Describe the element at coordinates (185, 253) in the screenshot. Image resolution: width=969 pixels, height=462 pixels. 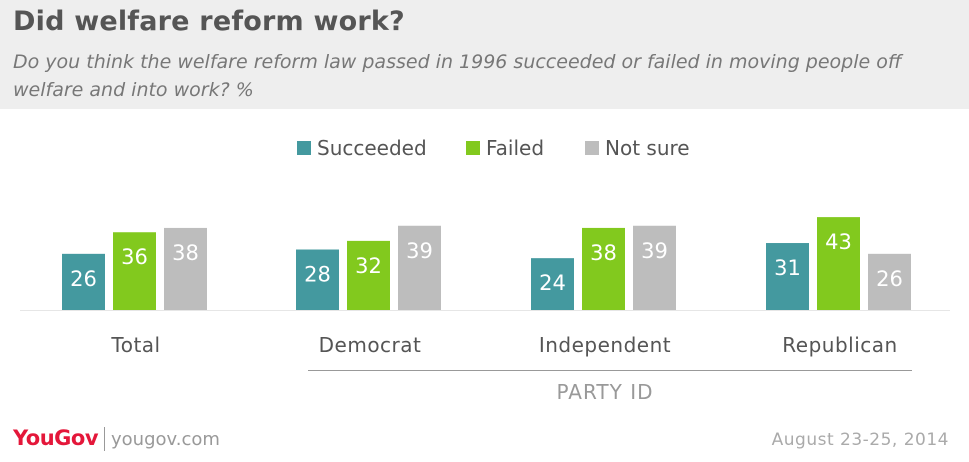
I see `data-label-total-not-sure: 38` at that location.